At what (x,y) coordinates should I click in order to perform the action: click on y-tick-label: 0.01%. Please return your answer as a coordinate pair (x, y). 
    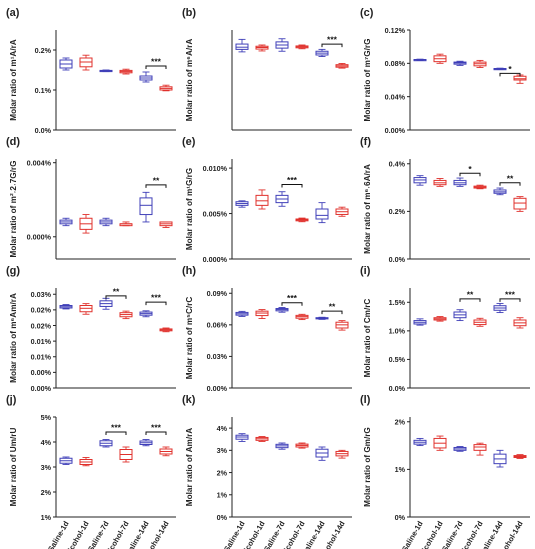
    Looking at the image, I should click on (41, 357).